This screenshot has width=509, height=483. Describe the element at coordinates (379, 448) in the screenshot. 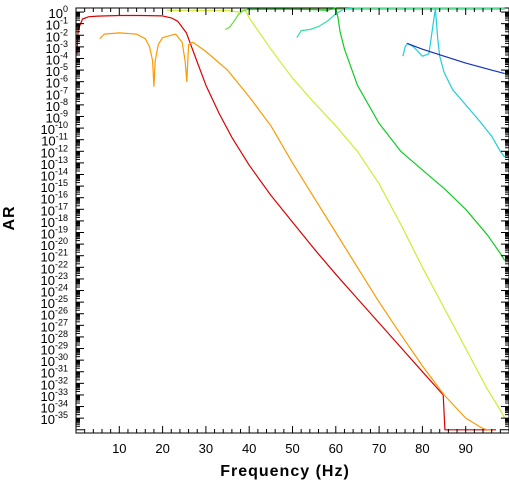

I see `x-tick-label: 70` at that location.